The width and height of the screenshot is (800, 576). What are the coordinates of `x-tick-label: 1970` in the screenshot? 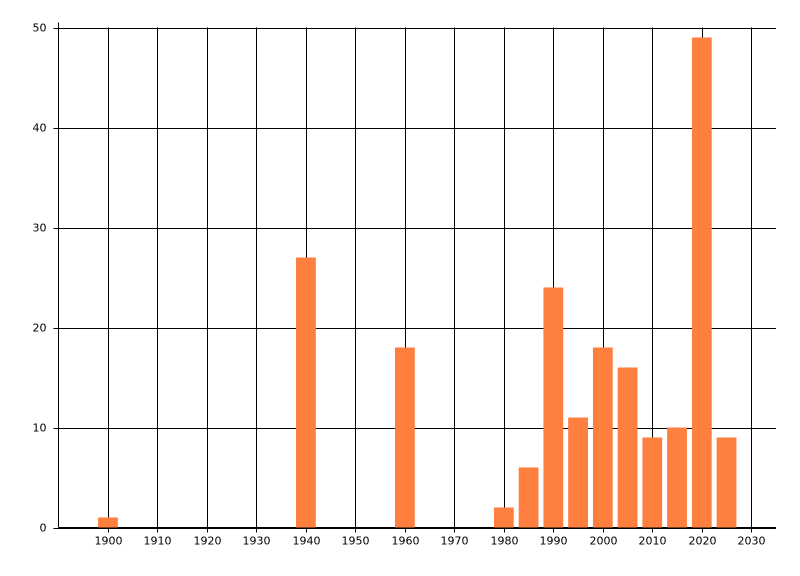 It's located at (455, 541).